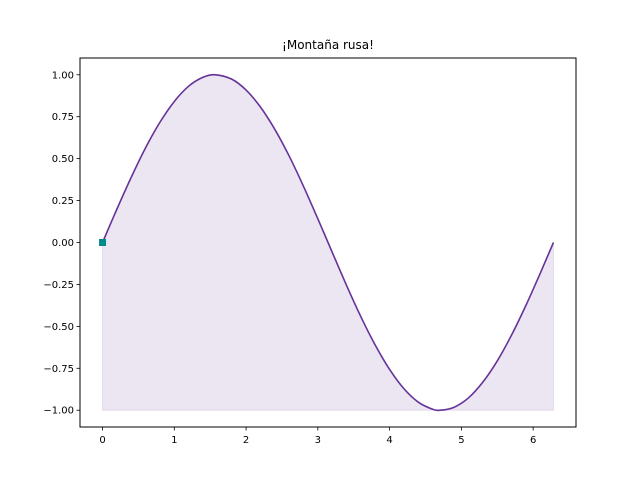  What do you see at coordinates (533, 440) in the screenshot?
I see `x-tick-label: 6` at bounding box center [533, 440].